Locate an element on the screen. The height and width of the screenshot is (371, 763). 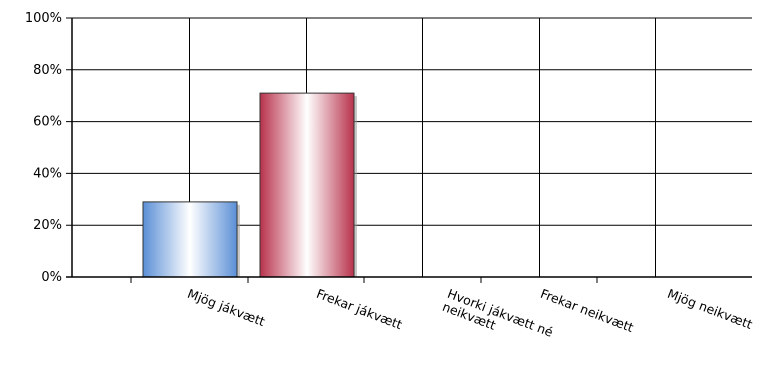
y-tick-label: 80% is located at coordinates (47, 70).